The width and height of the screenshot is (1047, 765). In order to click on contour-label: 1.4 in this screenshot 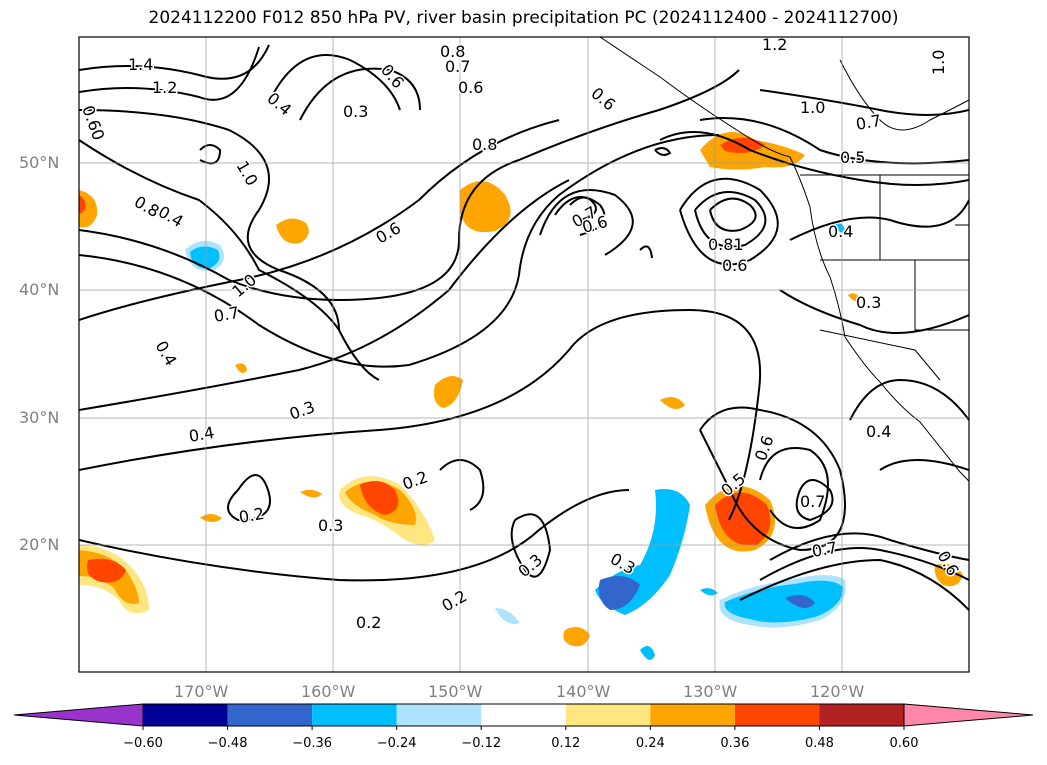, I will do `click(140, 64)`.